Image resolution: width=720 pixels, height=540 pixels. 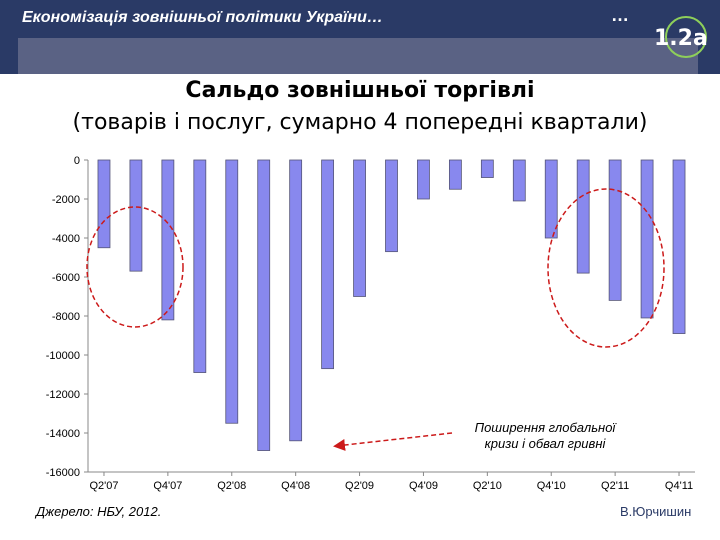 What do you see at coordinates (681, 38) in the screenshot?
I see `slide-number: 1.2a` at bounding box center [681, 38].